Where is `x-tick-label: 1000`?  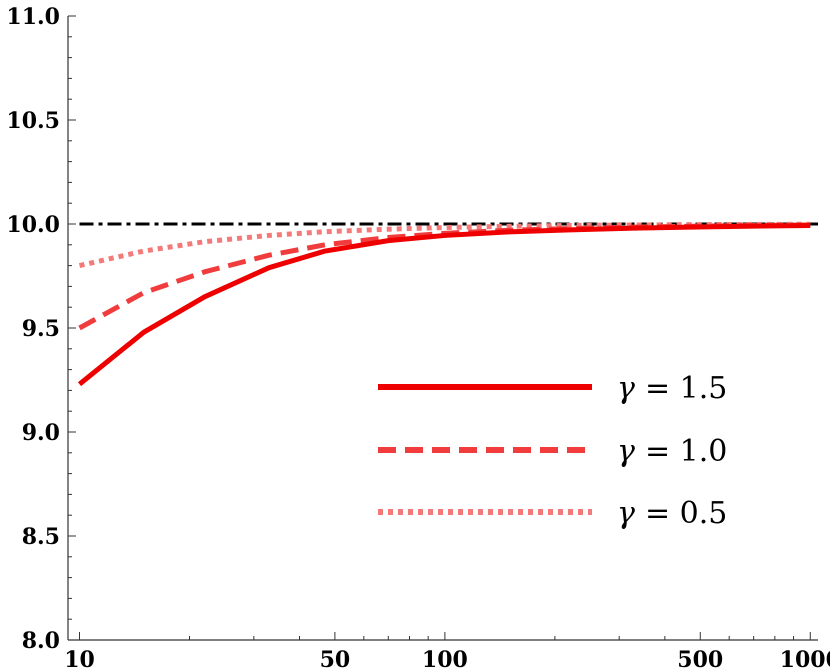
x-tick-label: 1000 is located at coordinates (805, 659).